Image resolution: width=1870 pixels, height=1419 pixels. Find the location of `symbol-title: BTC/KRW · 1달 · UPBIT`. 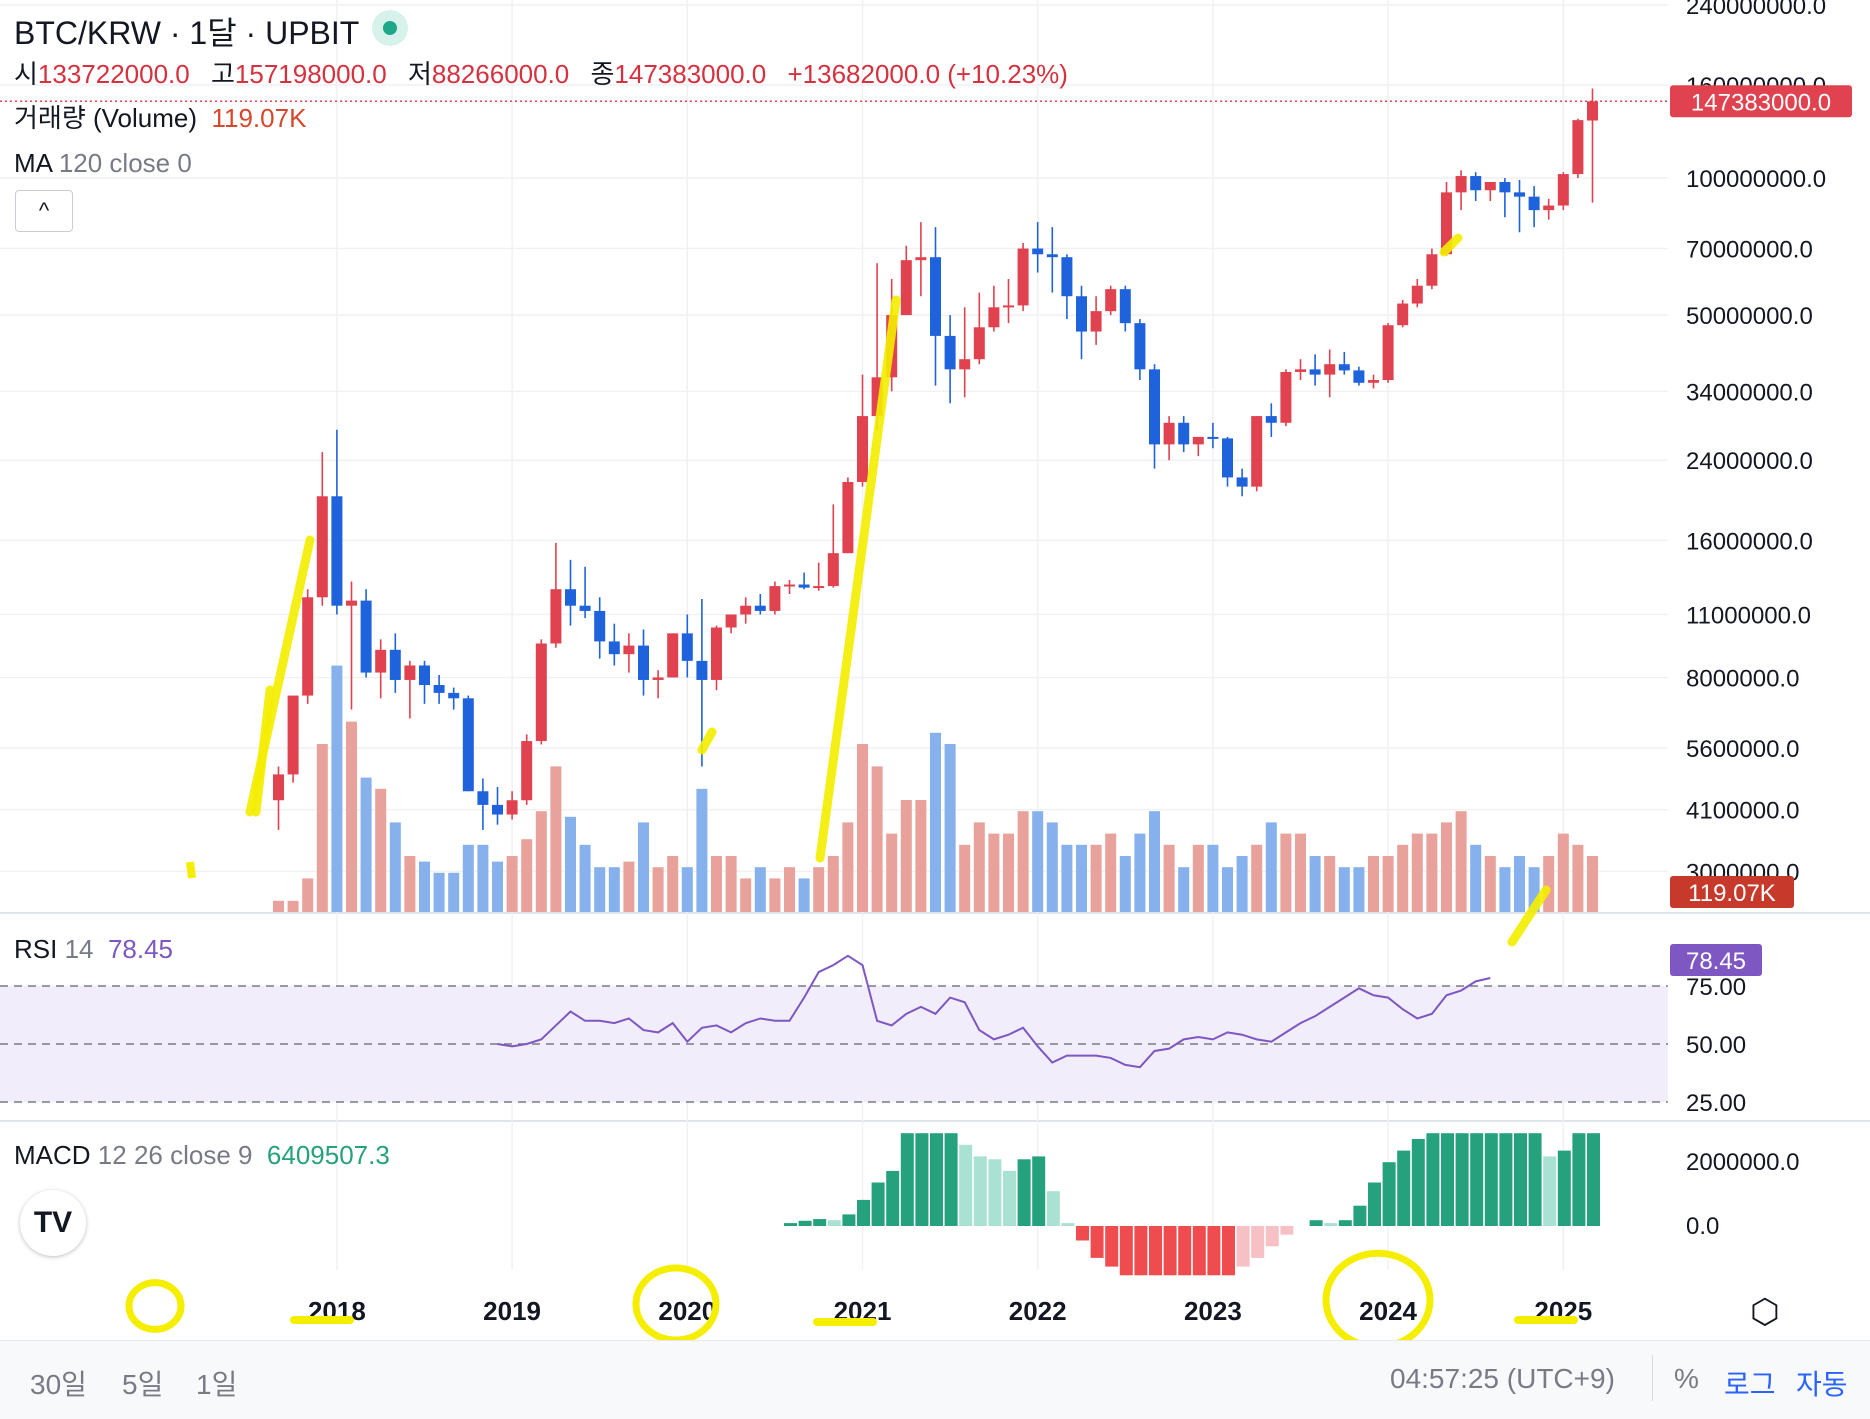

symbol-title: BTC/KRW · 1달 · UPBIT is located at coordinates (187, 33).